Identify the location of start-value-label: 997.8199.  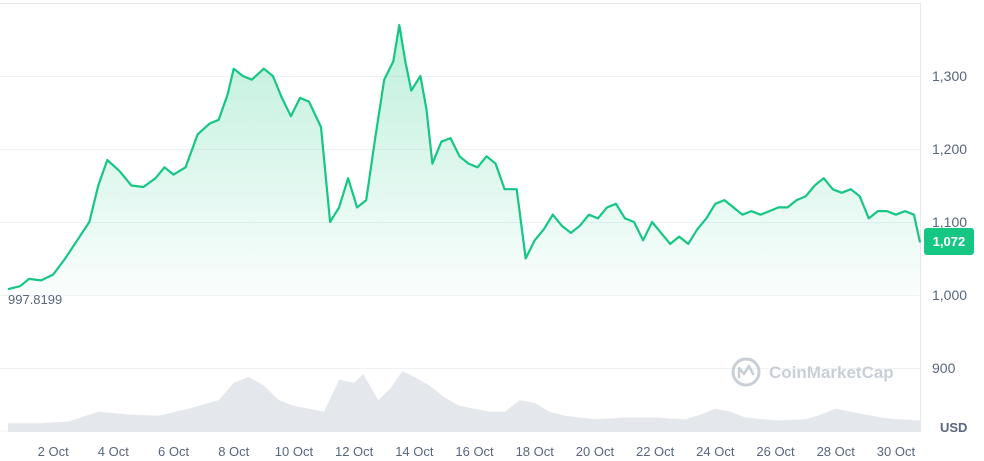
(35, 299).